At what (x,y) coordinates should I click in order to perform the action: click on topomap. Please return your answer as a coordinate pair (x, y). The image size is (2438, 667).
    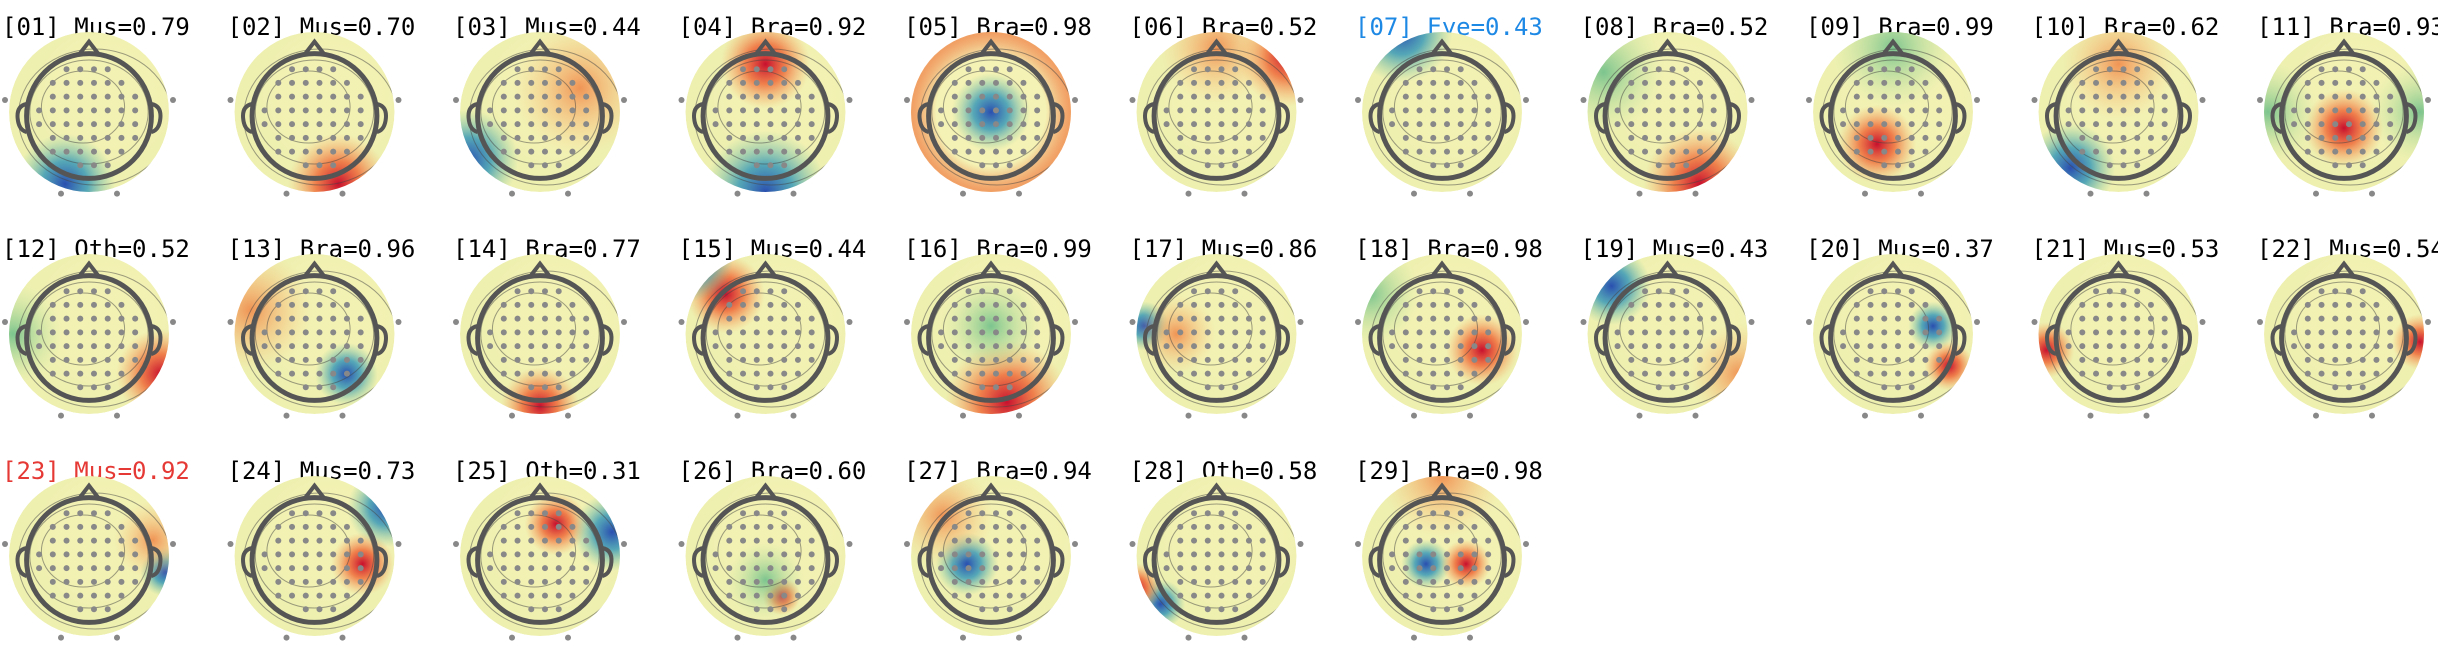
    Looking at the image, I should click on (314, 334).